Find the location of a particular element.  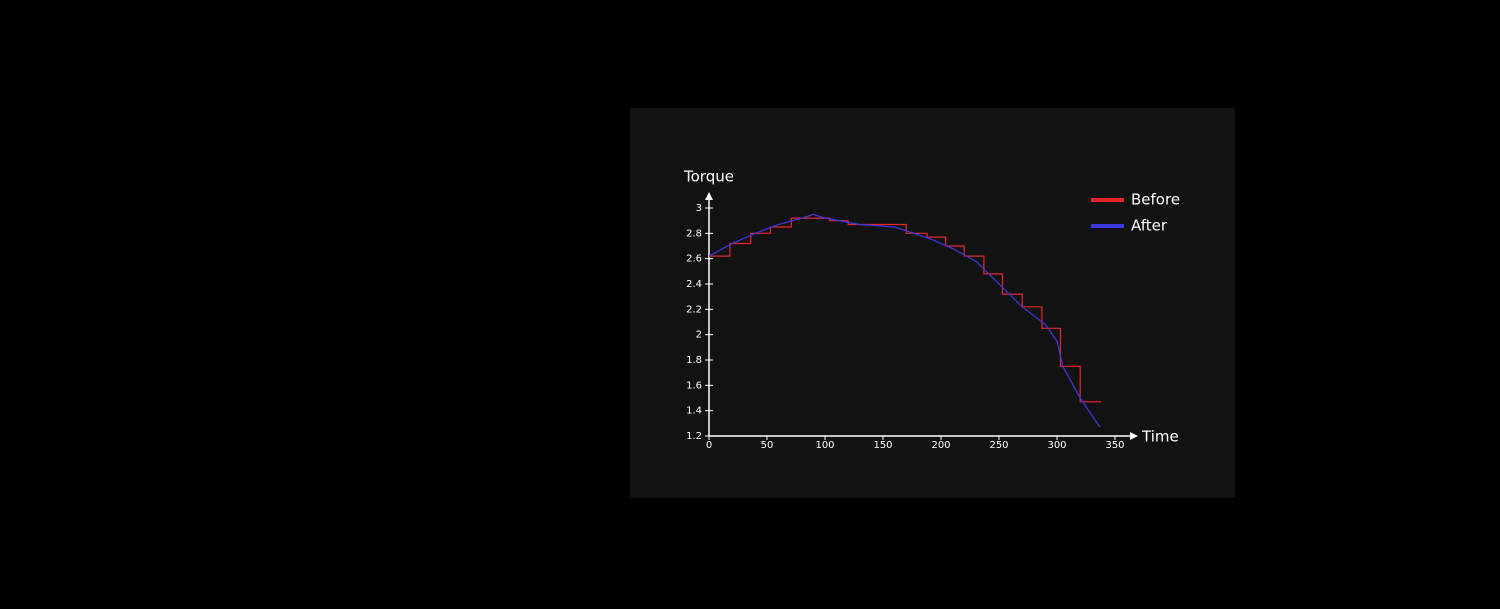

y-tick-label: 2.6 is located at coordinates (694, 259).